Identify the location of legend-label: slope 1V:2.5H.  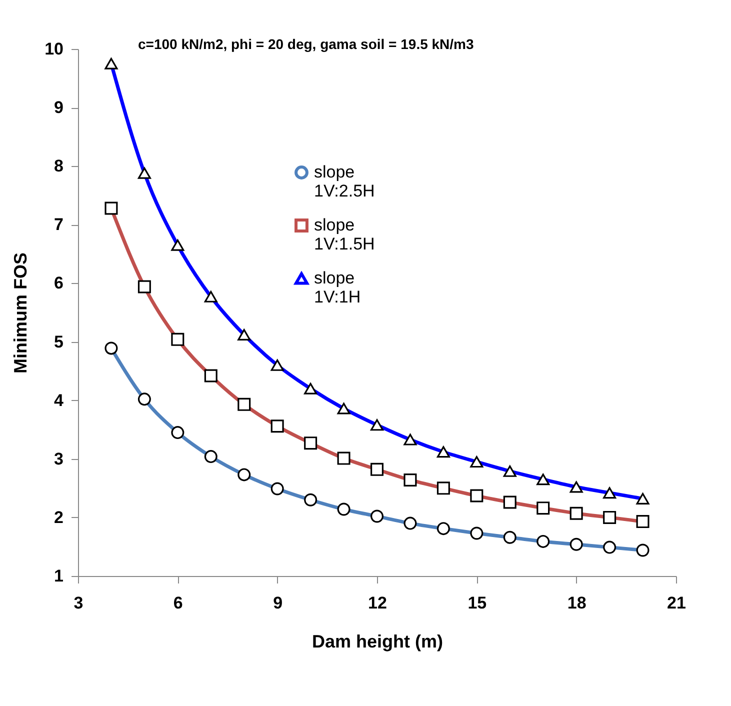
(344, 181).